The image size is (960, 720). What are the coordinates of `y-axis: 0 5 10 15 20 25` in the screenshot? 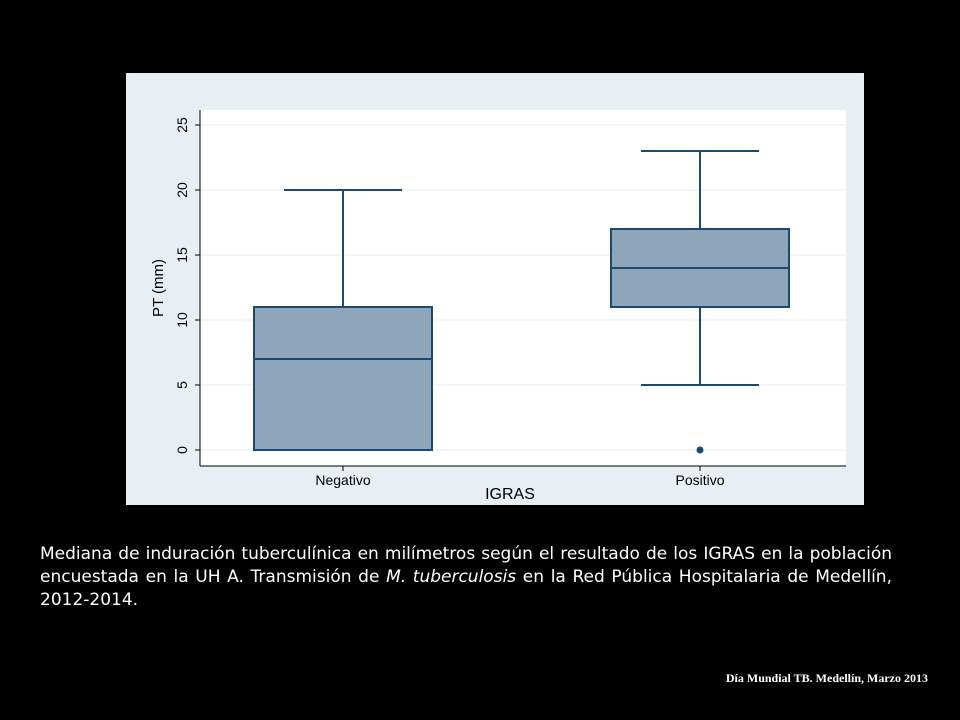 It's located at (187, 288).